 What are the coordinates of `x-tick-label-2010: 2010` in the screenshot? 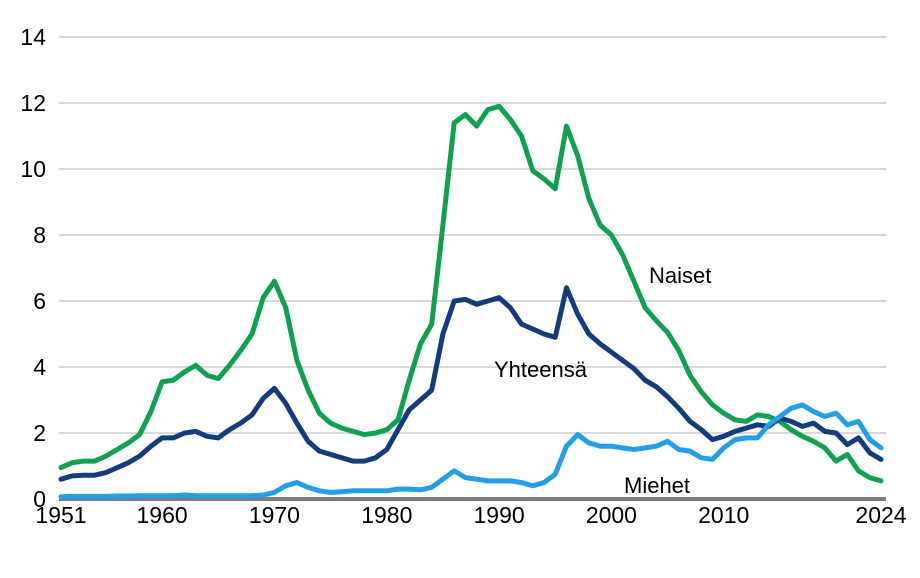 It's located at (723, 515).